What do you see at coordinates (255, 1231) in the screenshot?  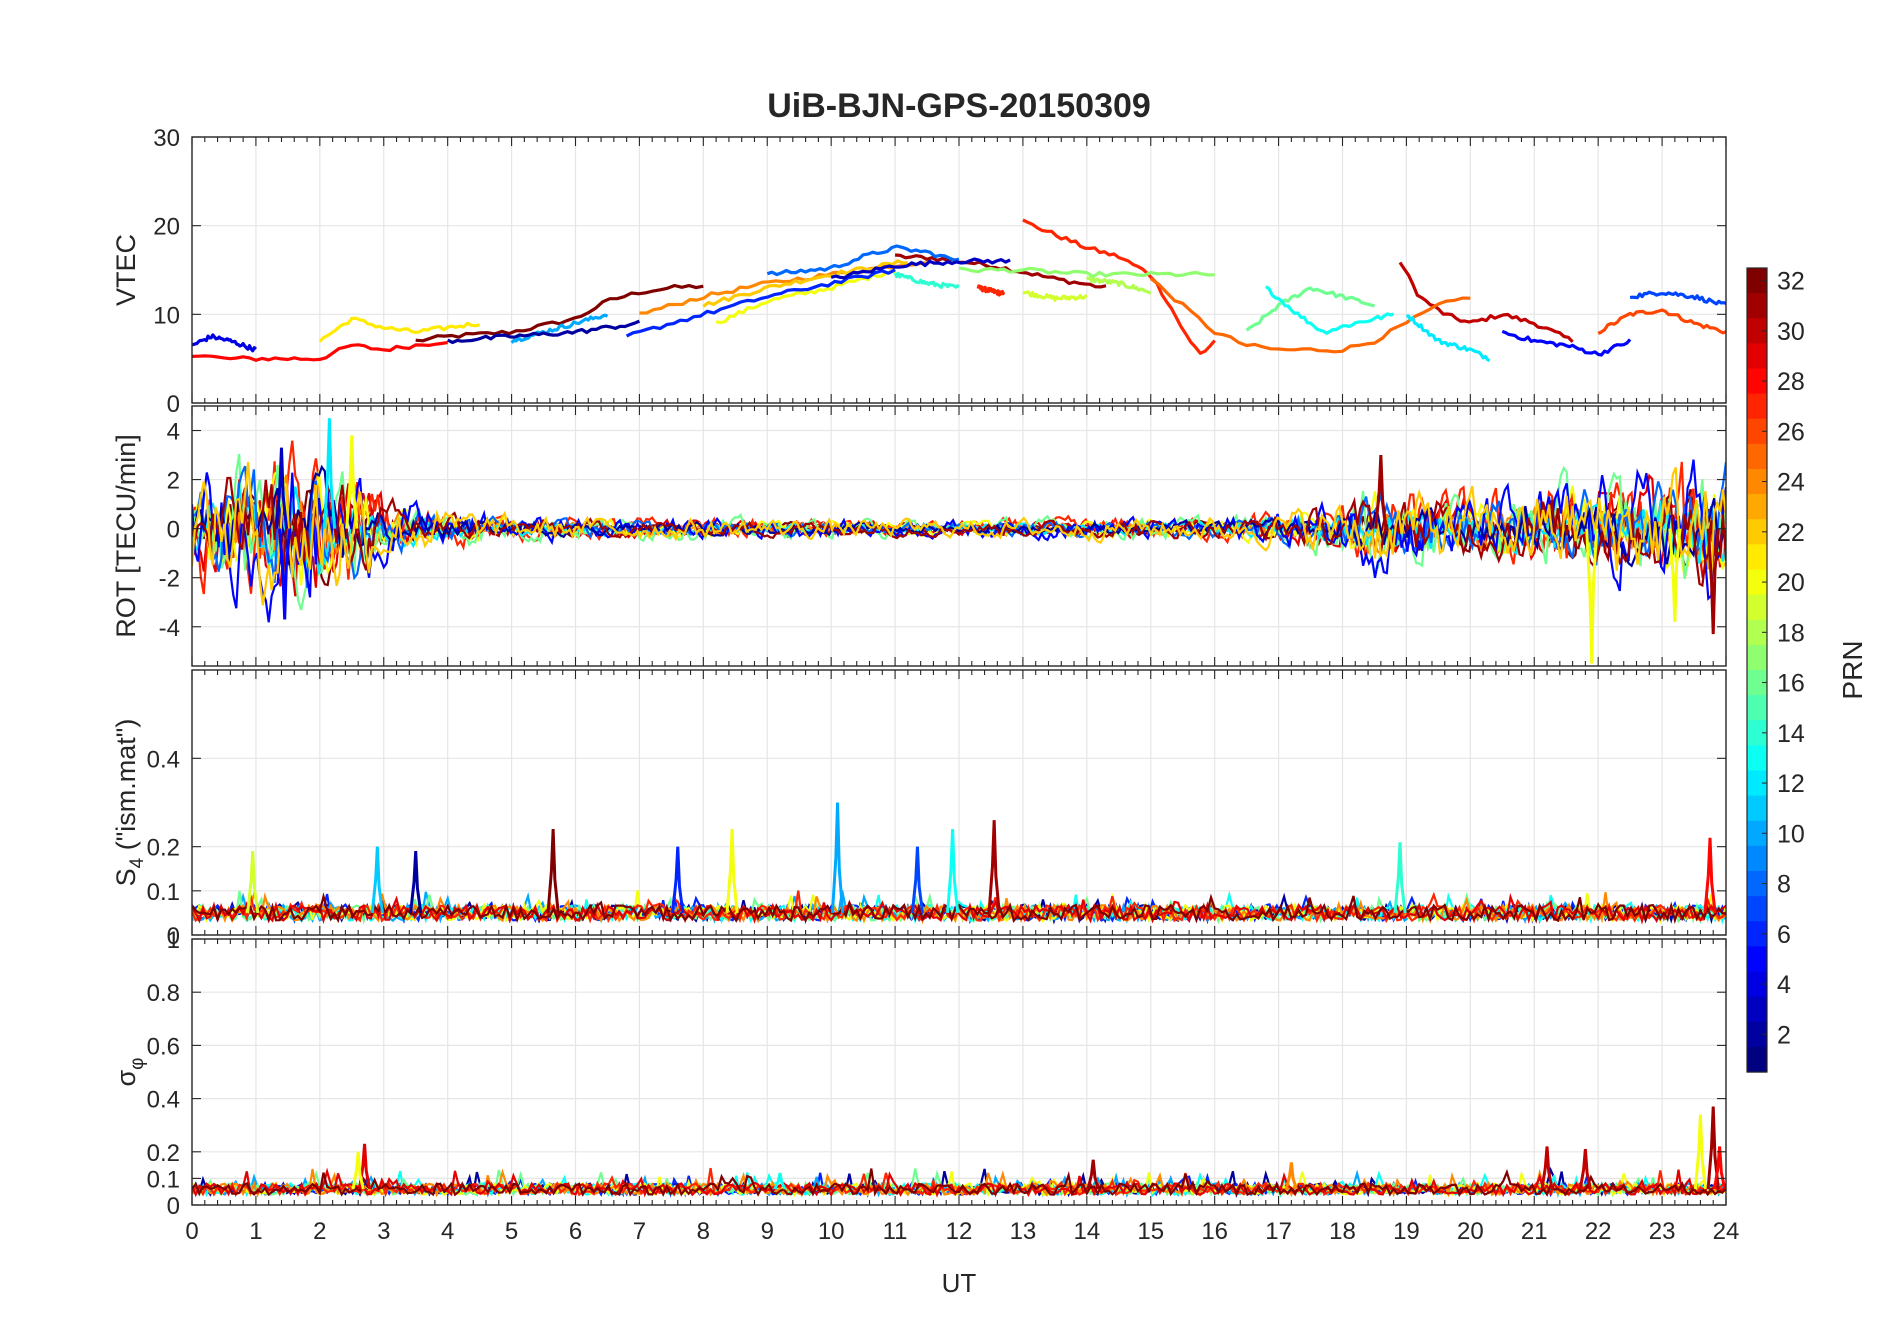 I see `x-tick-label: 1` at bounding box center [255, 1231].